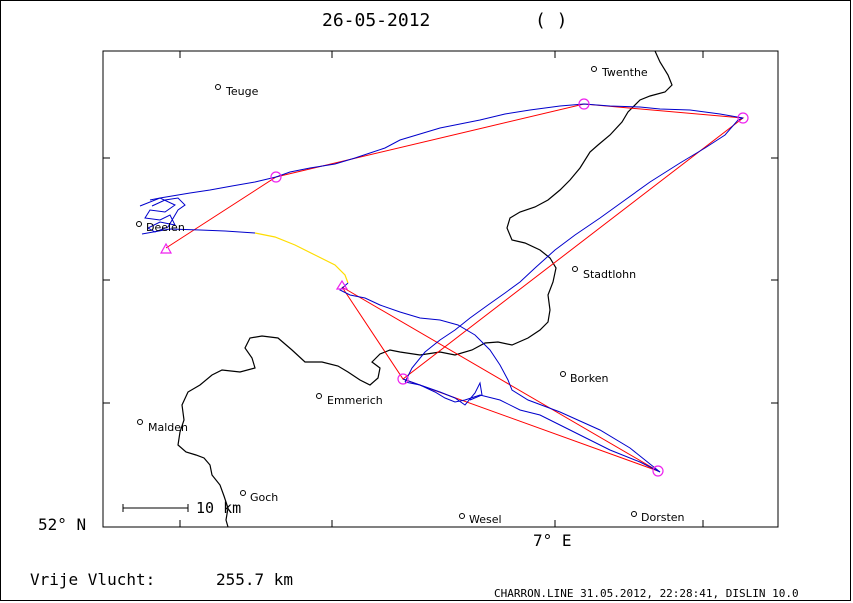 The height and width of the screenshot is (603, 853). Describe the element at coordinates (242, 91) in the screenshot. I see `place-label: Teuge` at that location.